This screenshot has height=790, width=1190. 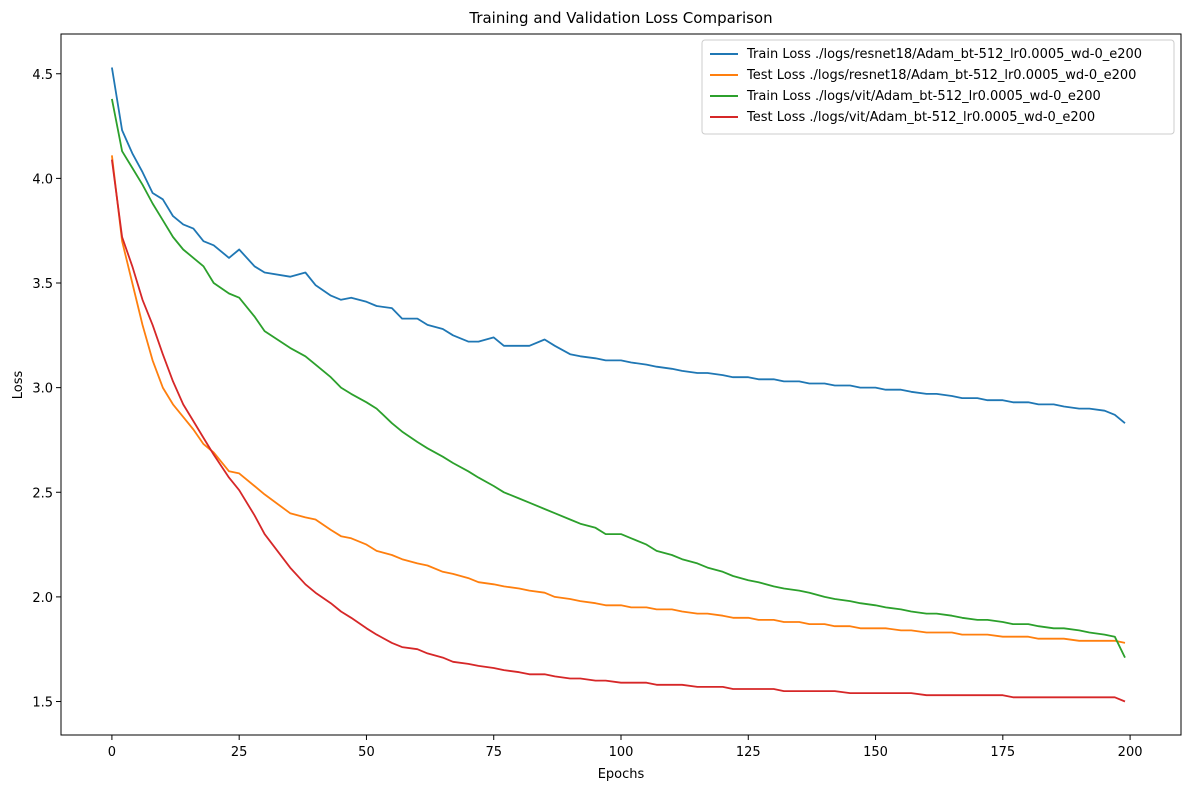 I want to click on x-tick-label: 125, so click(x=748, y=752).